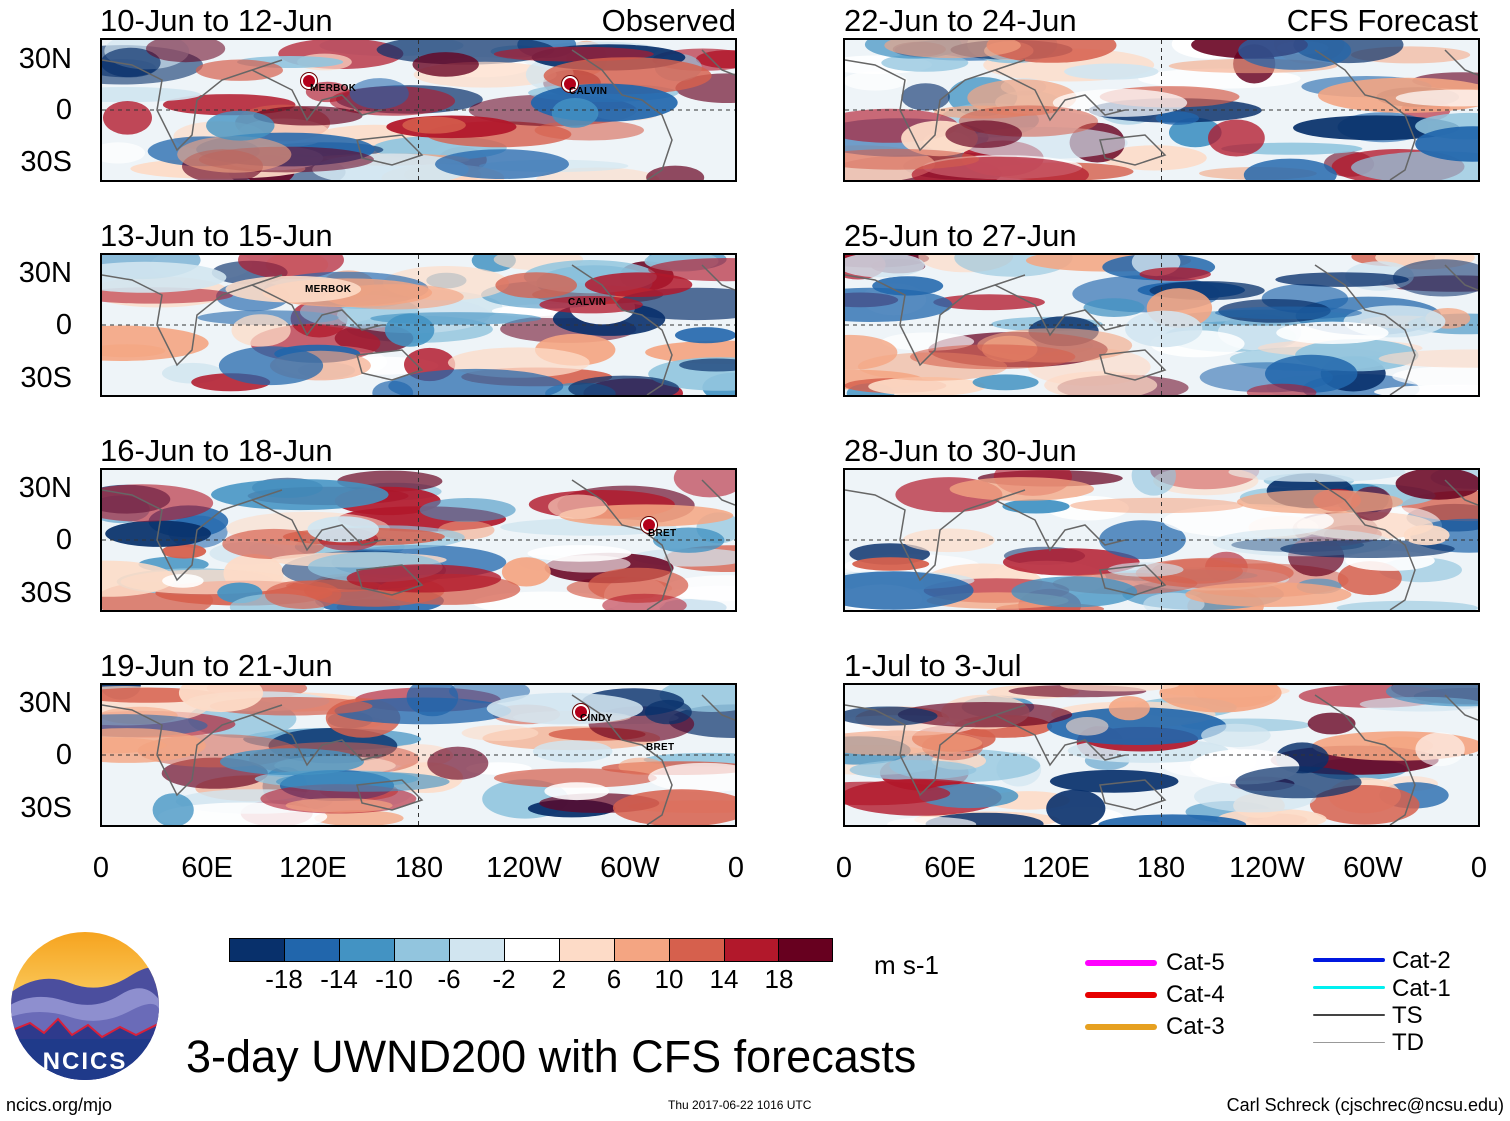 The height and width of the screenshot is (1121, 1510). What do you see at coordinates (570, 84) in the screenshot?
I see `storm-marker-calvin` at bounding box center [570, 84].